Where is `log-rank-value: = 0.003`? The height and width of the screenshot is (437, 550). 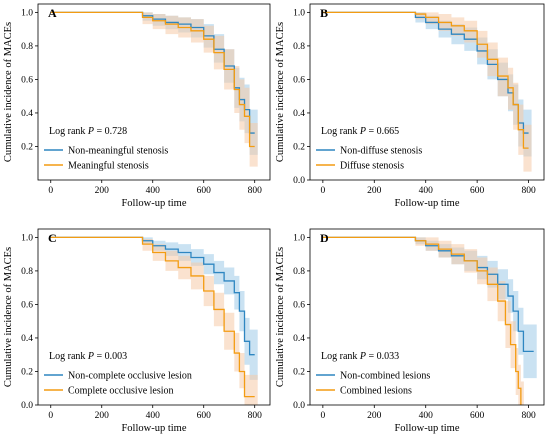 log-rank-value: = 0.003 is located at coordinates (110, 356).